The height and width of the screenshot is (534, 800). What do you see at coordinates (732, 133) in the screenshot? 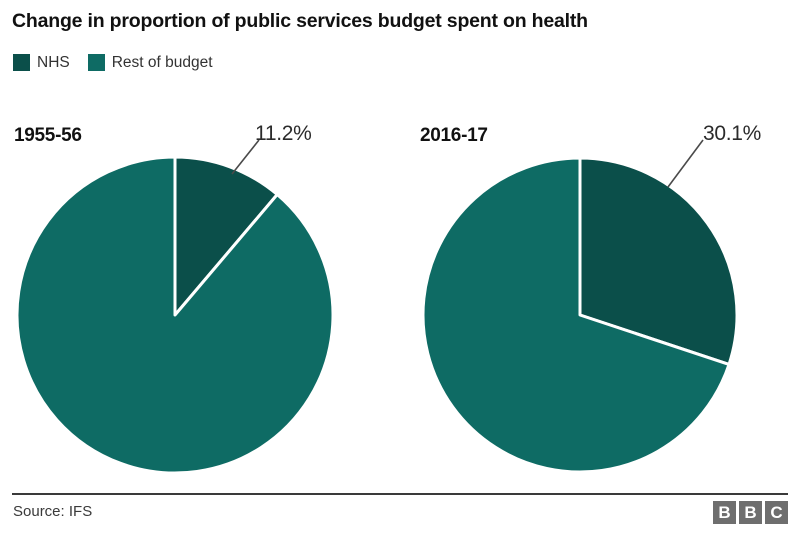
I see `pie-value-label-2016-17: 30.1%` at bounding box center [732, 133].